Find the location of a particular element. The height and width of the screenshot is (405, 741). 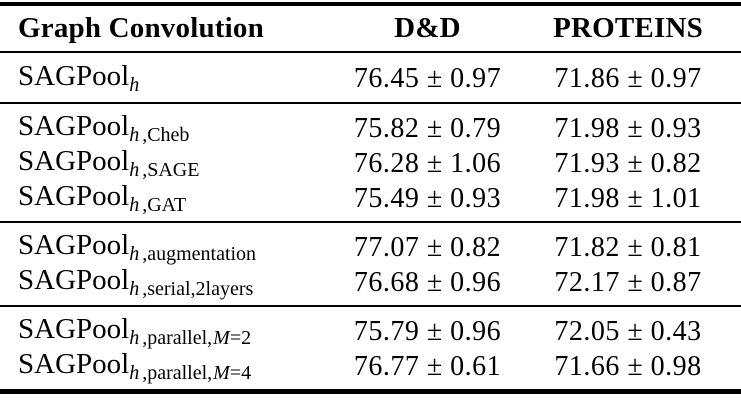

method-subscript: h is located at coordinates (136, 85).